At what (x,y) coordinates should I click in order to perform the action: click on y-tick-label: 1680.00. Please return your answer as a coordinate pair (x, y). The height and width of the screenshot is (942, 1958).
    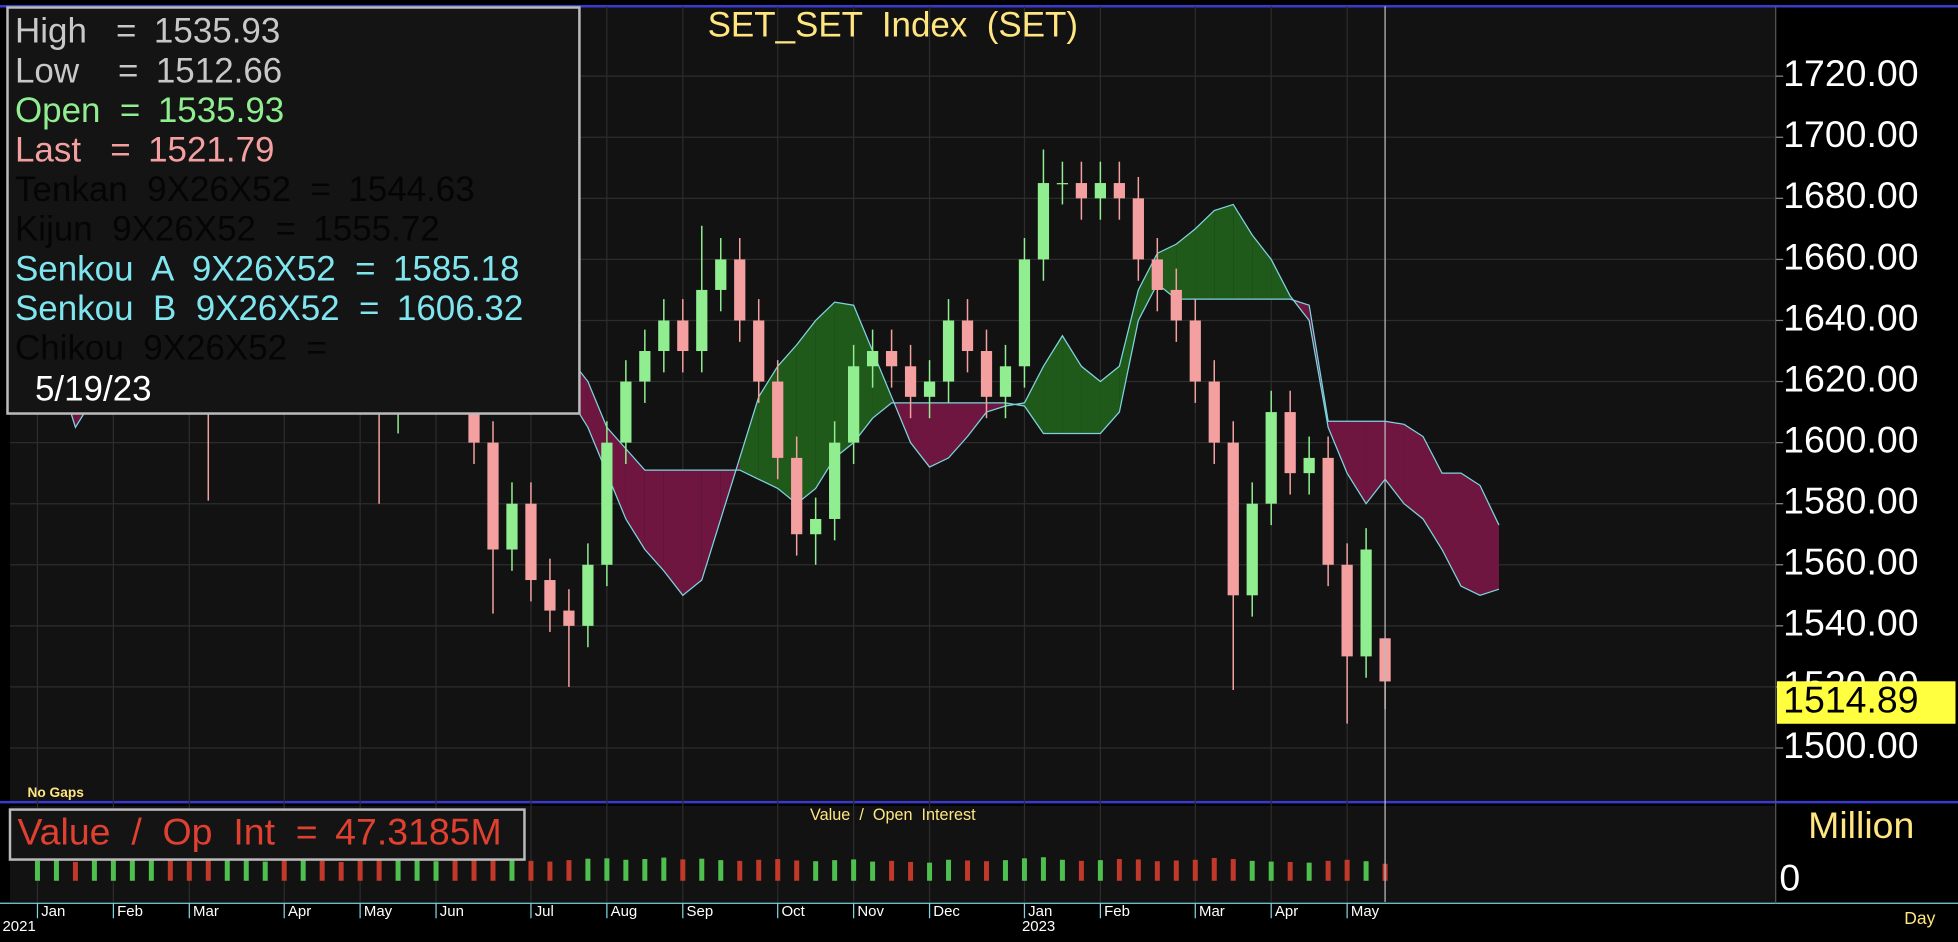
    Looking at the image, I should click on (1850, 195).